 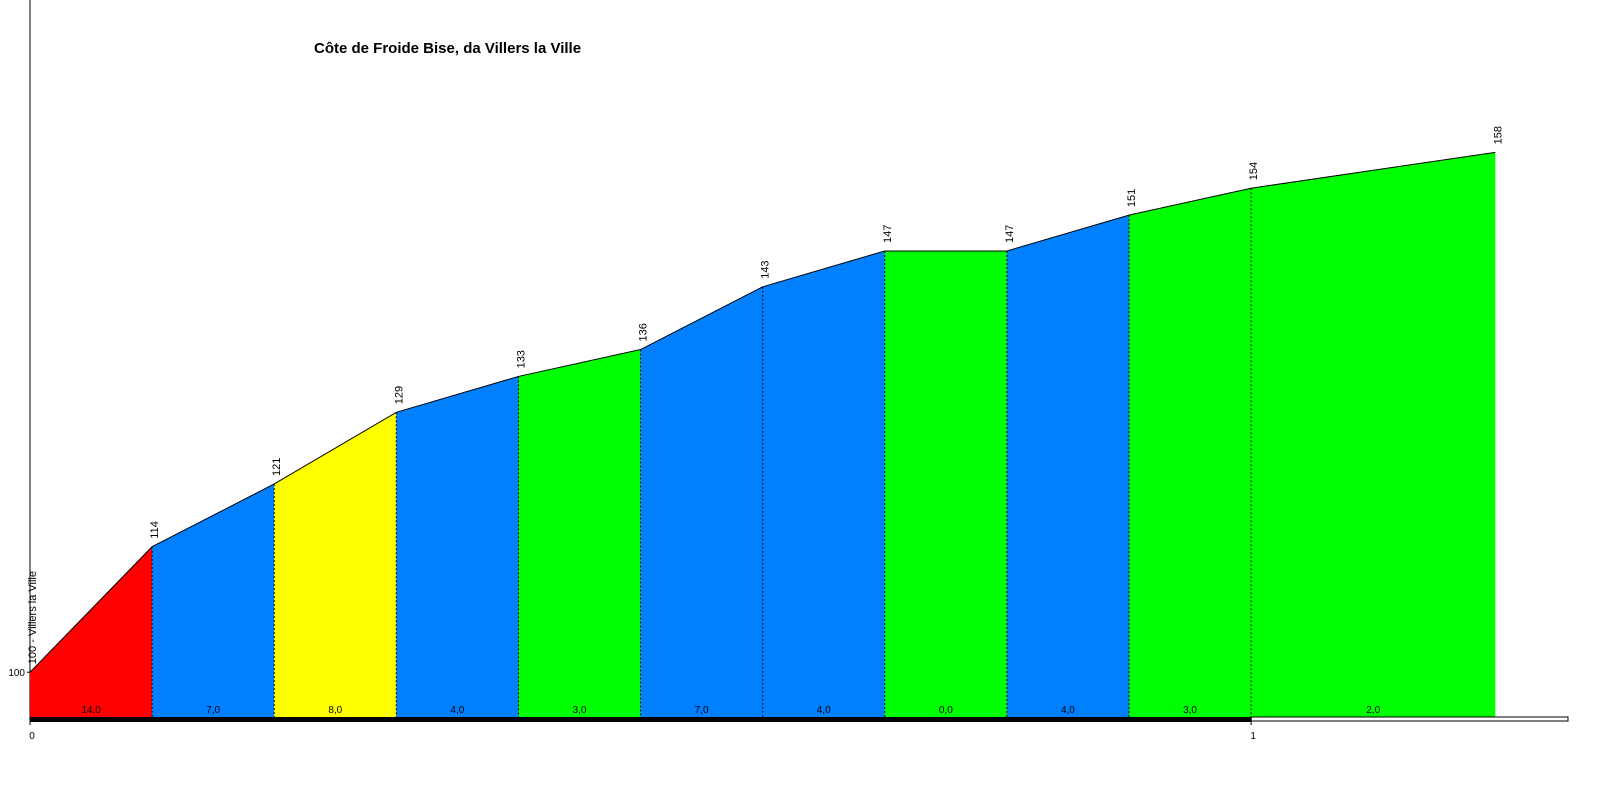 What do you see at coordinates (399, 395) in the screenshot?
I see `elevation-label: 129` at bounding box center [399, 395].